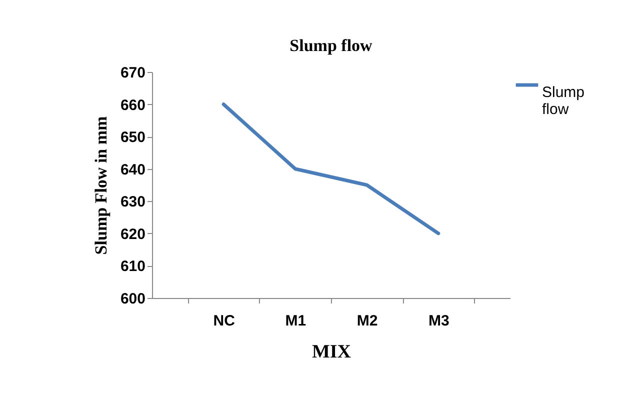 The height and width of the screenshot is (414, 629). What do you see at coordinates (133, 299) in the screenshot?
I see `y-tick-label: 600` at bounding box center [133, 299].